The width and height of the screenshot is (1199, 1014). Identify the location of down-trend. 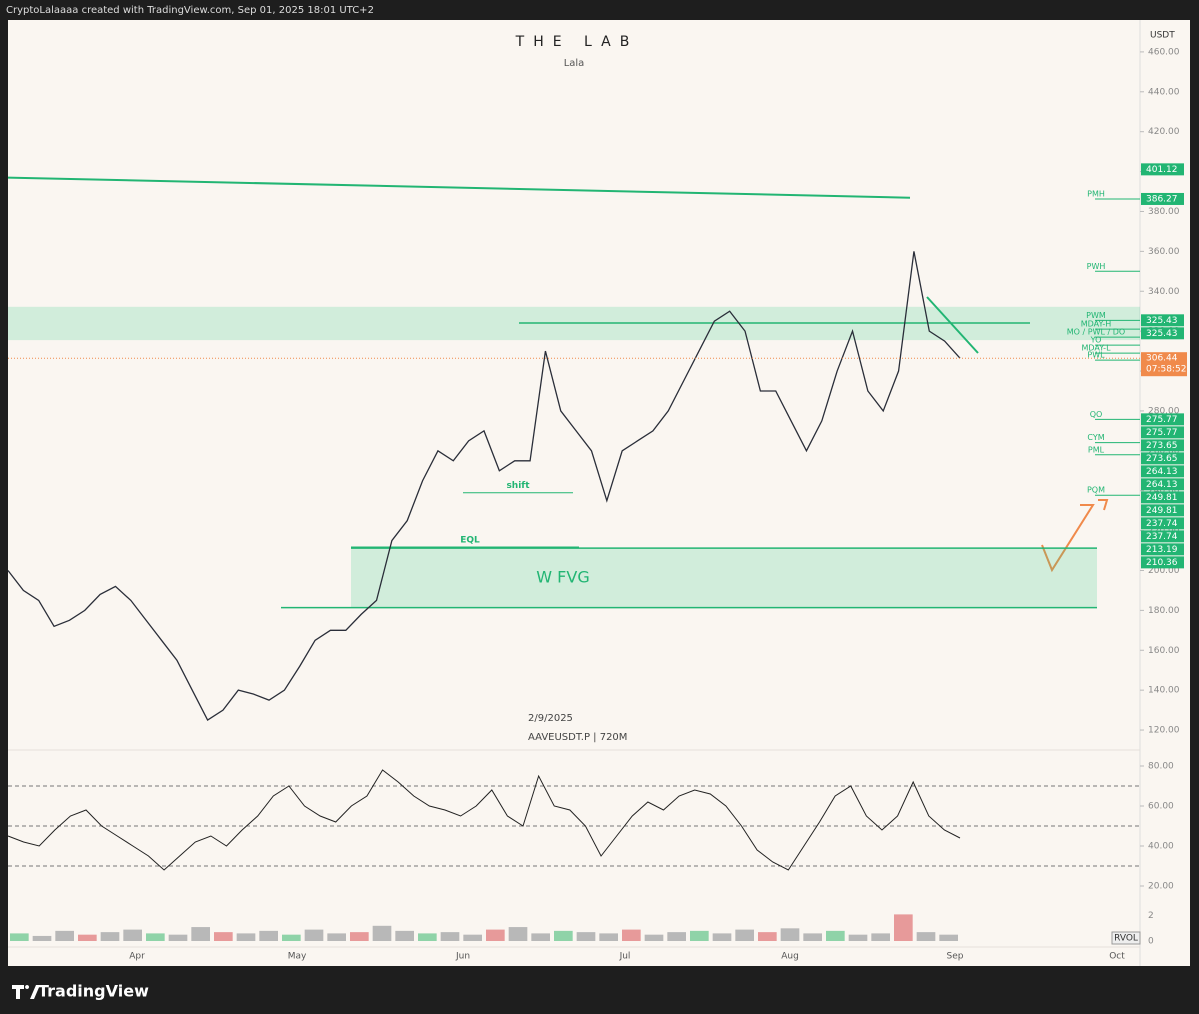
(952, 325).